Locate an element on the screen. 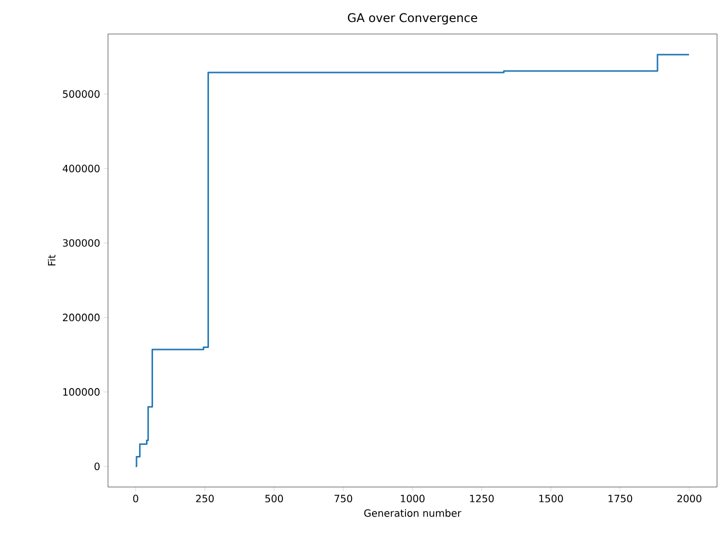 This screenshot has width=718, height=540. x-tick-label: 250 is located at coordinates (205, 498).